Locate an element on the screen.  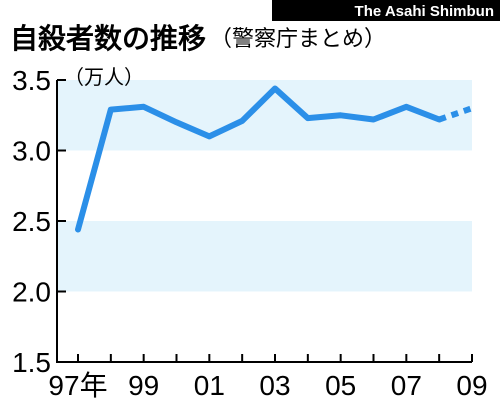
x-tick-labels: 97年 99 01 03 05 07 09 is located at coordinates (267, 385).